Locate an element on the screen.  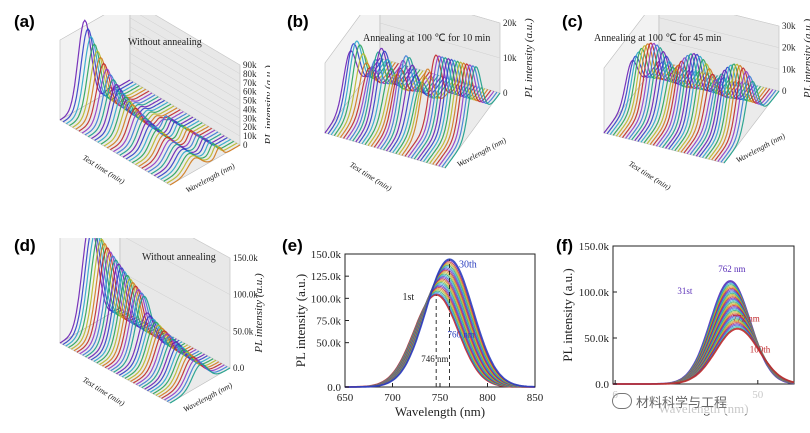
x-axis-title: Wavelength (nm) is located at coordinates (440, 411).